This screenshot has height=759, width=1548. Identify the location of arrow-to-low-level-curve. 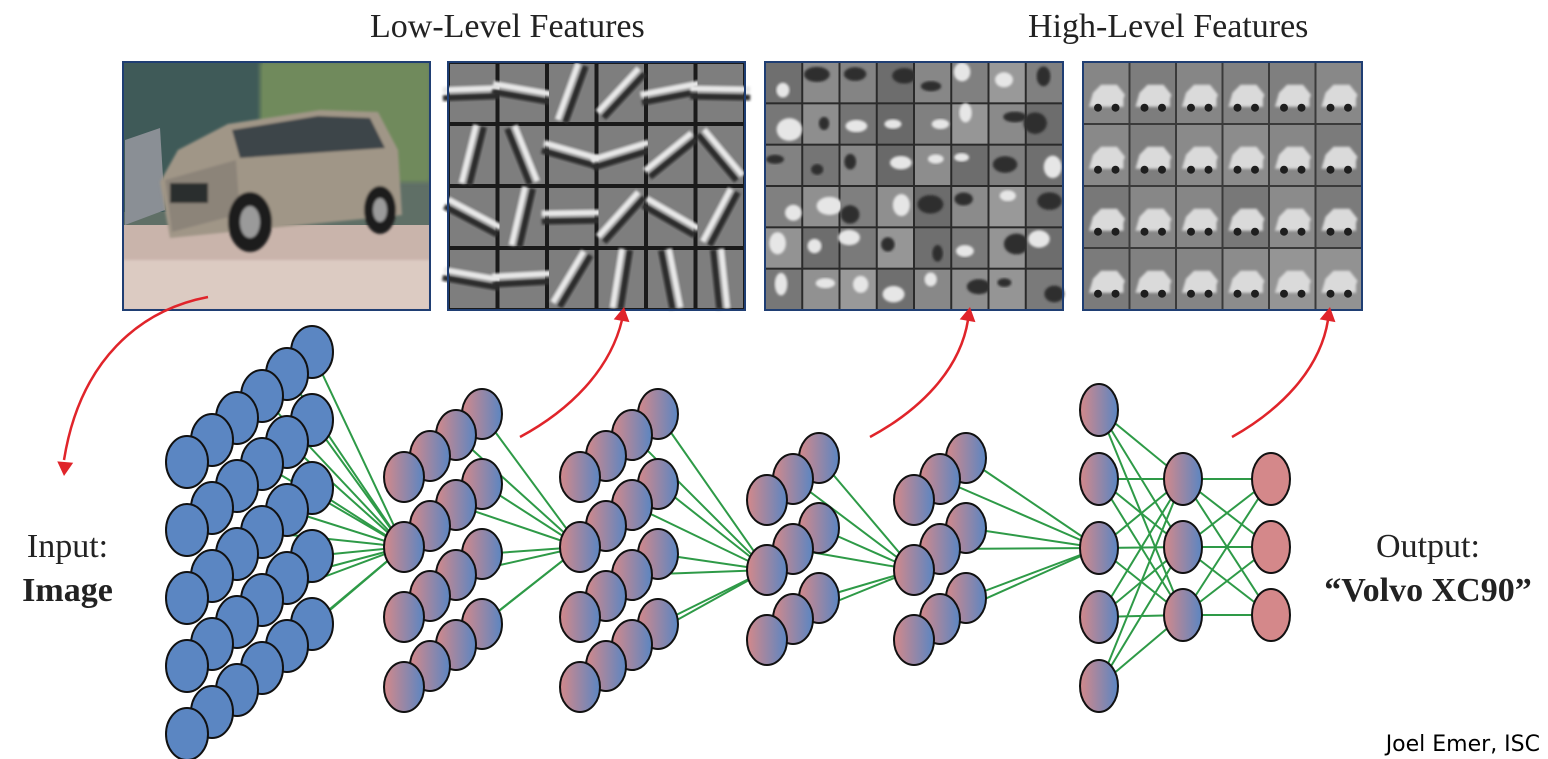
(571, 379).